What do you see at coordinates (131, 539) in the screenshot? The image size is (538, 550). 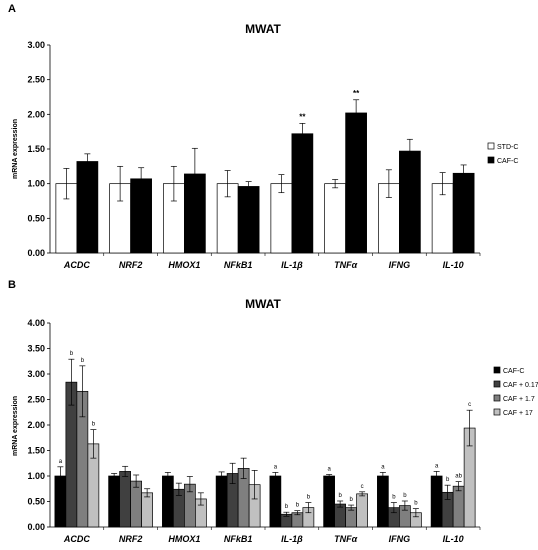 I see `panel-b-x-tick-label: NRF2` at bounding box center [131, 539].